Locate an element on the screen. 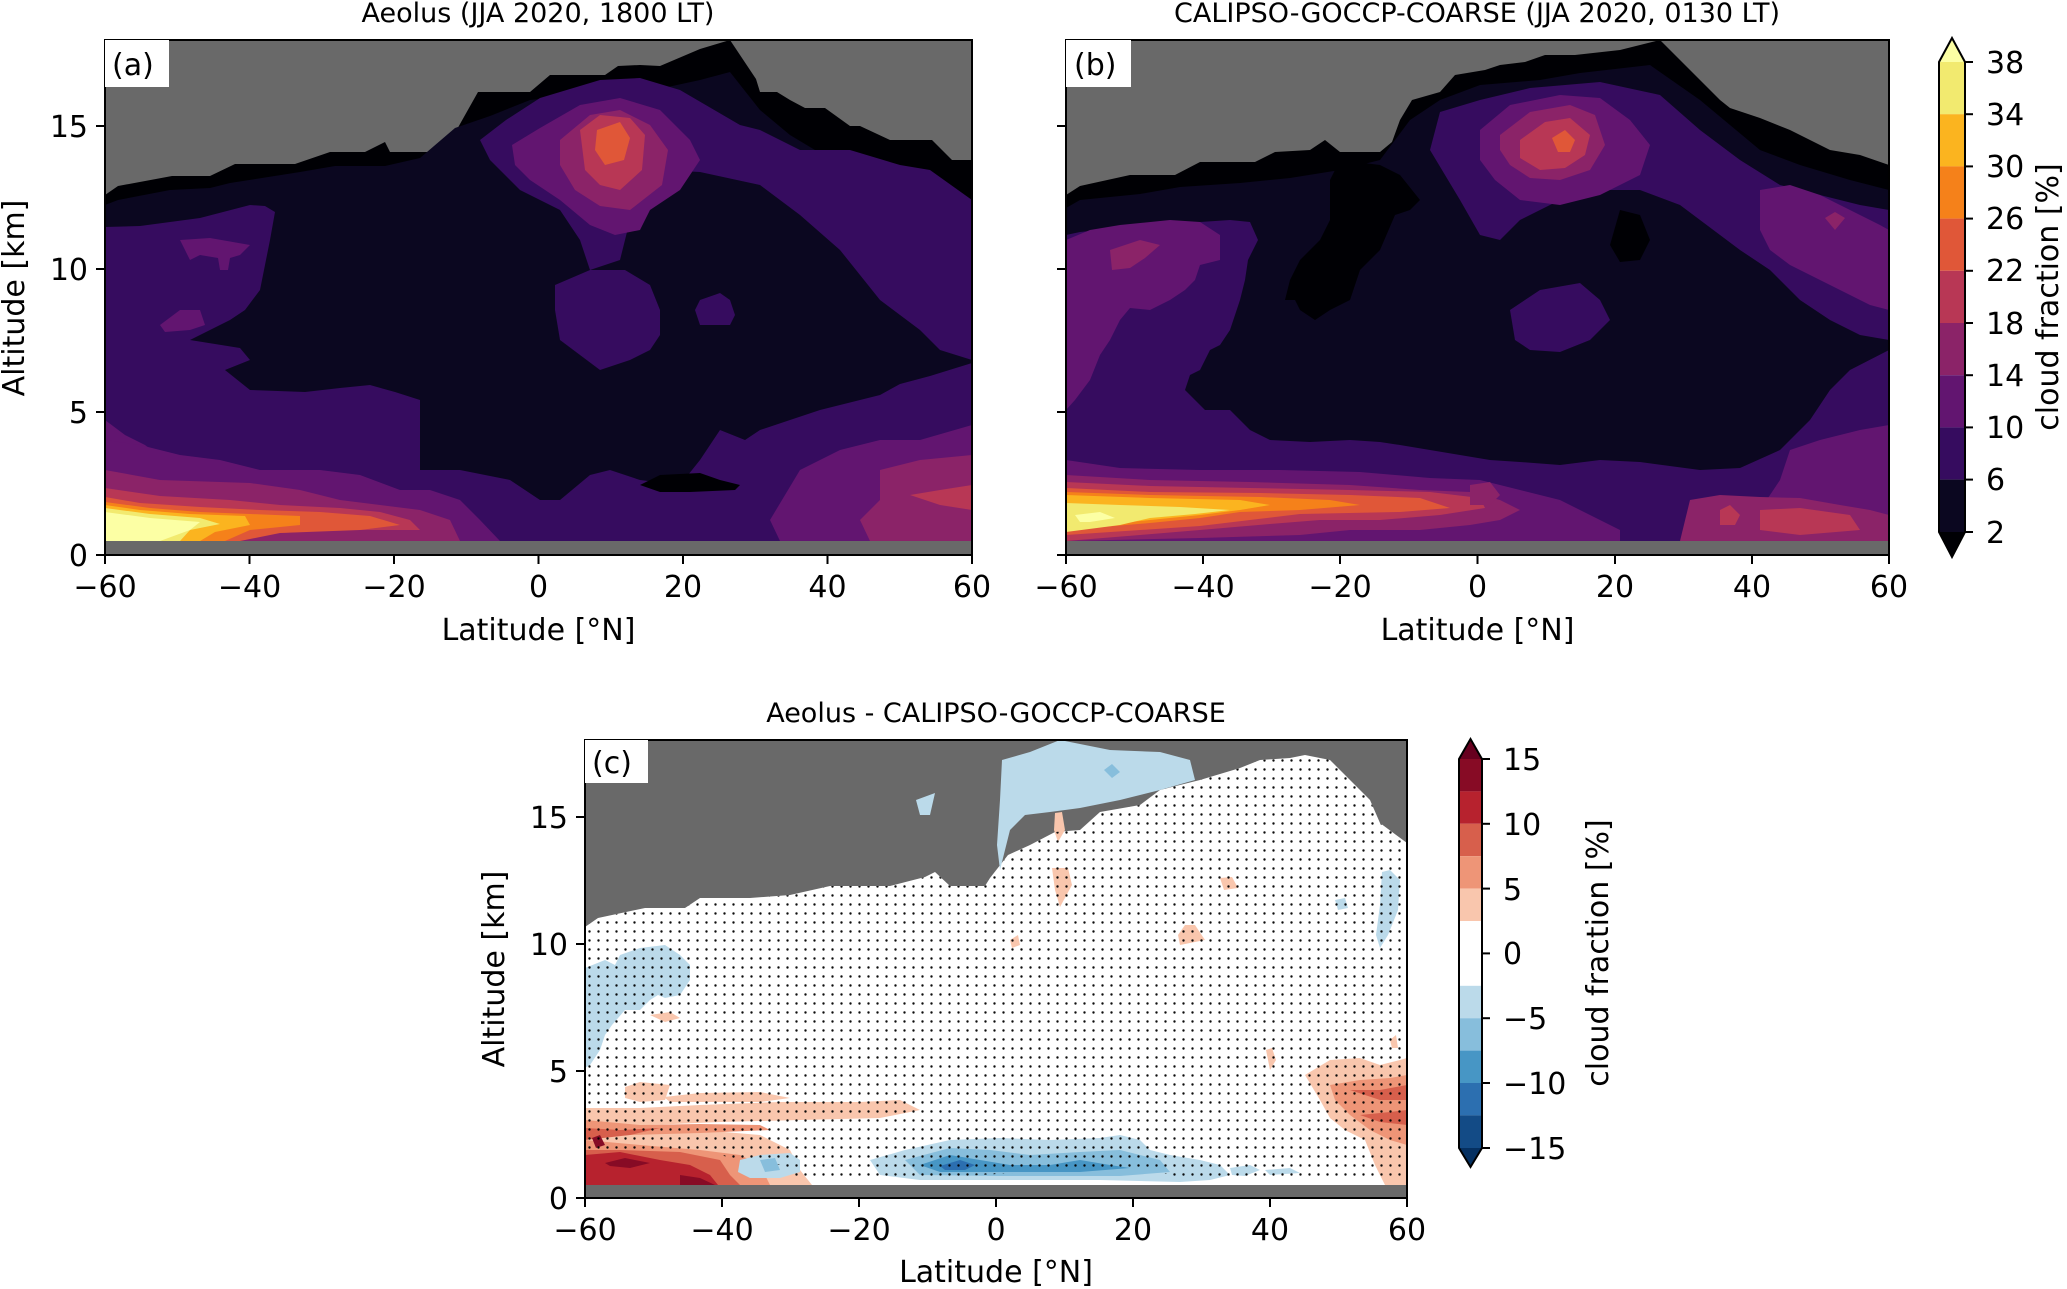 The image size is (2067, 1289). colorbar-difference: 15 10 5 0 −5 −10 −15 cloud fraction [%] is located at coordinates (1537, 952).